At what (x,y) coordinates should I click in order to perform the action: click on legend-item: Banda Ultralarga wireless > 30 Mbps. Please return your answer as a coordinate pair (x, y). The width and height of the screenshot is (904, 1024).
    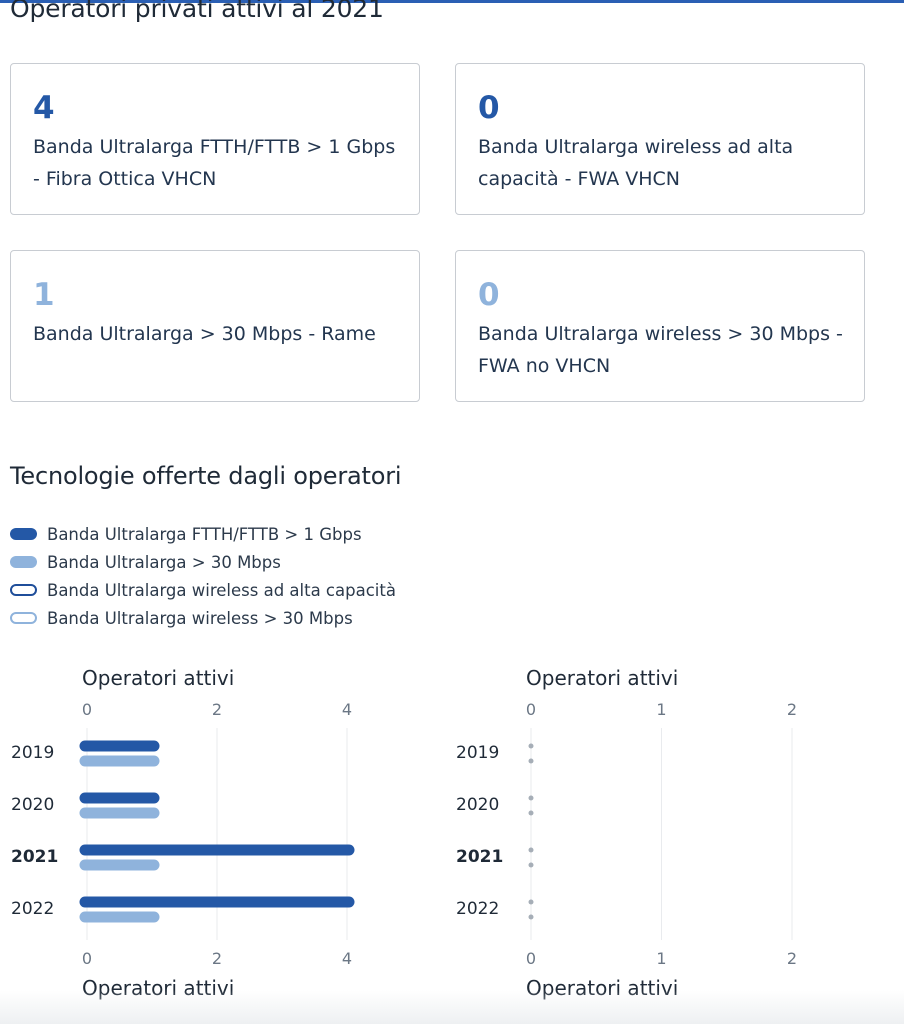
    Looking at the image, I should click on (203, 618).